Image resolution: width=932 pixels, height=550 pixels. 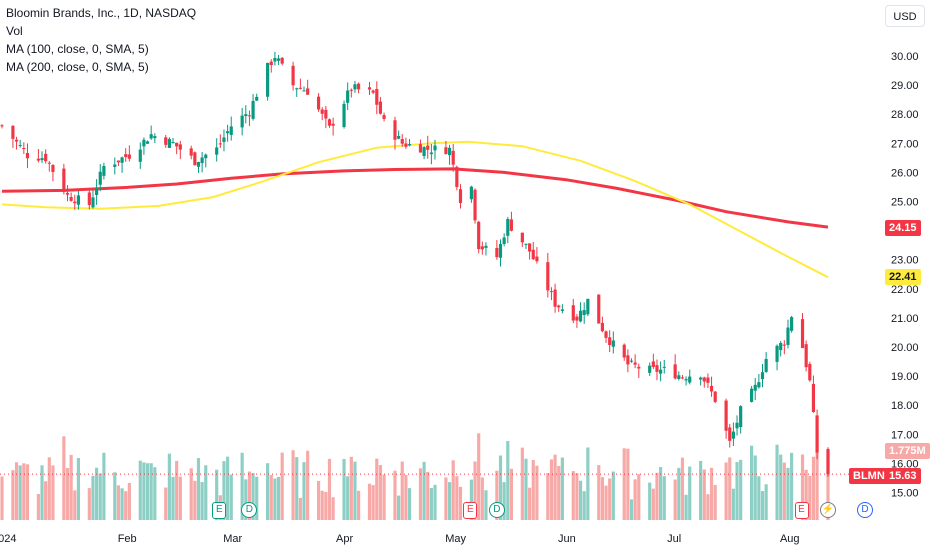 What do you see at coordinates (77, 67) in the screenshot?
I see `ma200-indicator-label: MA (200, close, 0, SMA, 5)` at bounding box center [77, 67].